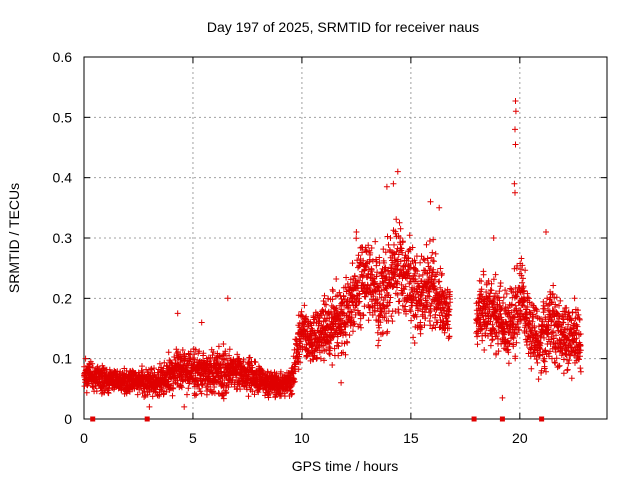 This screenshot has width=640, height=480. Describe the element at coordinates (63, 57) in the screenshot. I see `y-tick-label: 0.6` at that location.